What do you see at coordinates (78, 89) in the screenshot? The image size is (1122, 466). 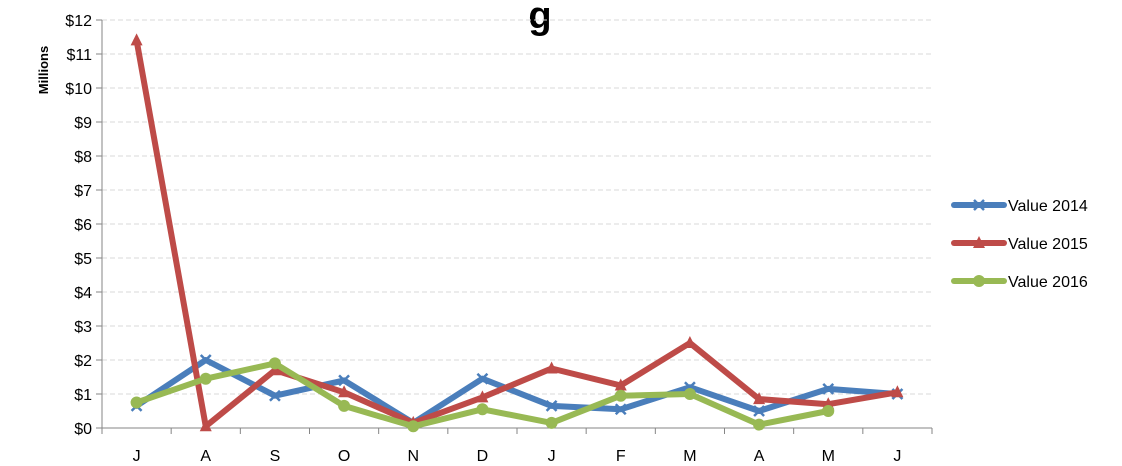 I see `y-tick-label: $10` at bounding box center [78, 89].